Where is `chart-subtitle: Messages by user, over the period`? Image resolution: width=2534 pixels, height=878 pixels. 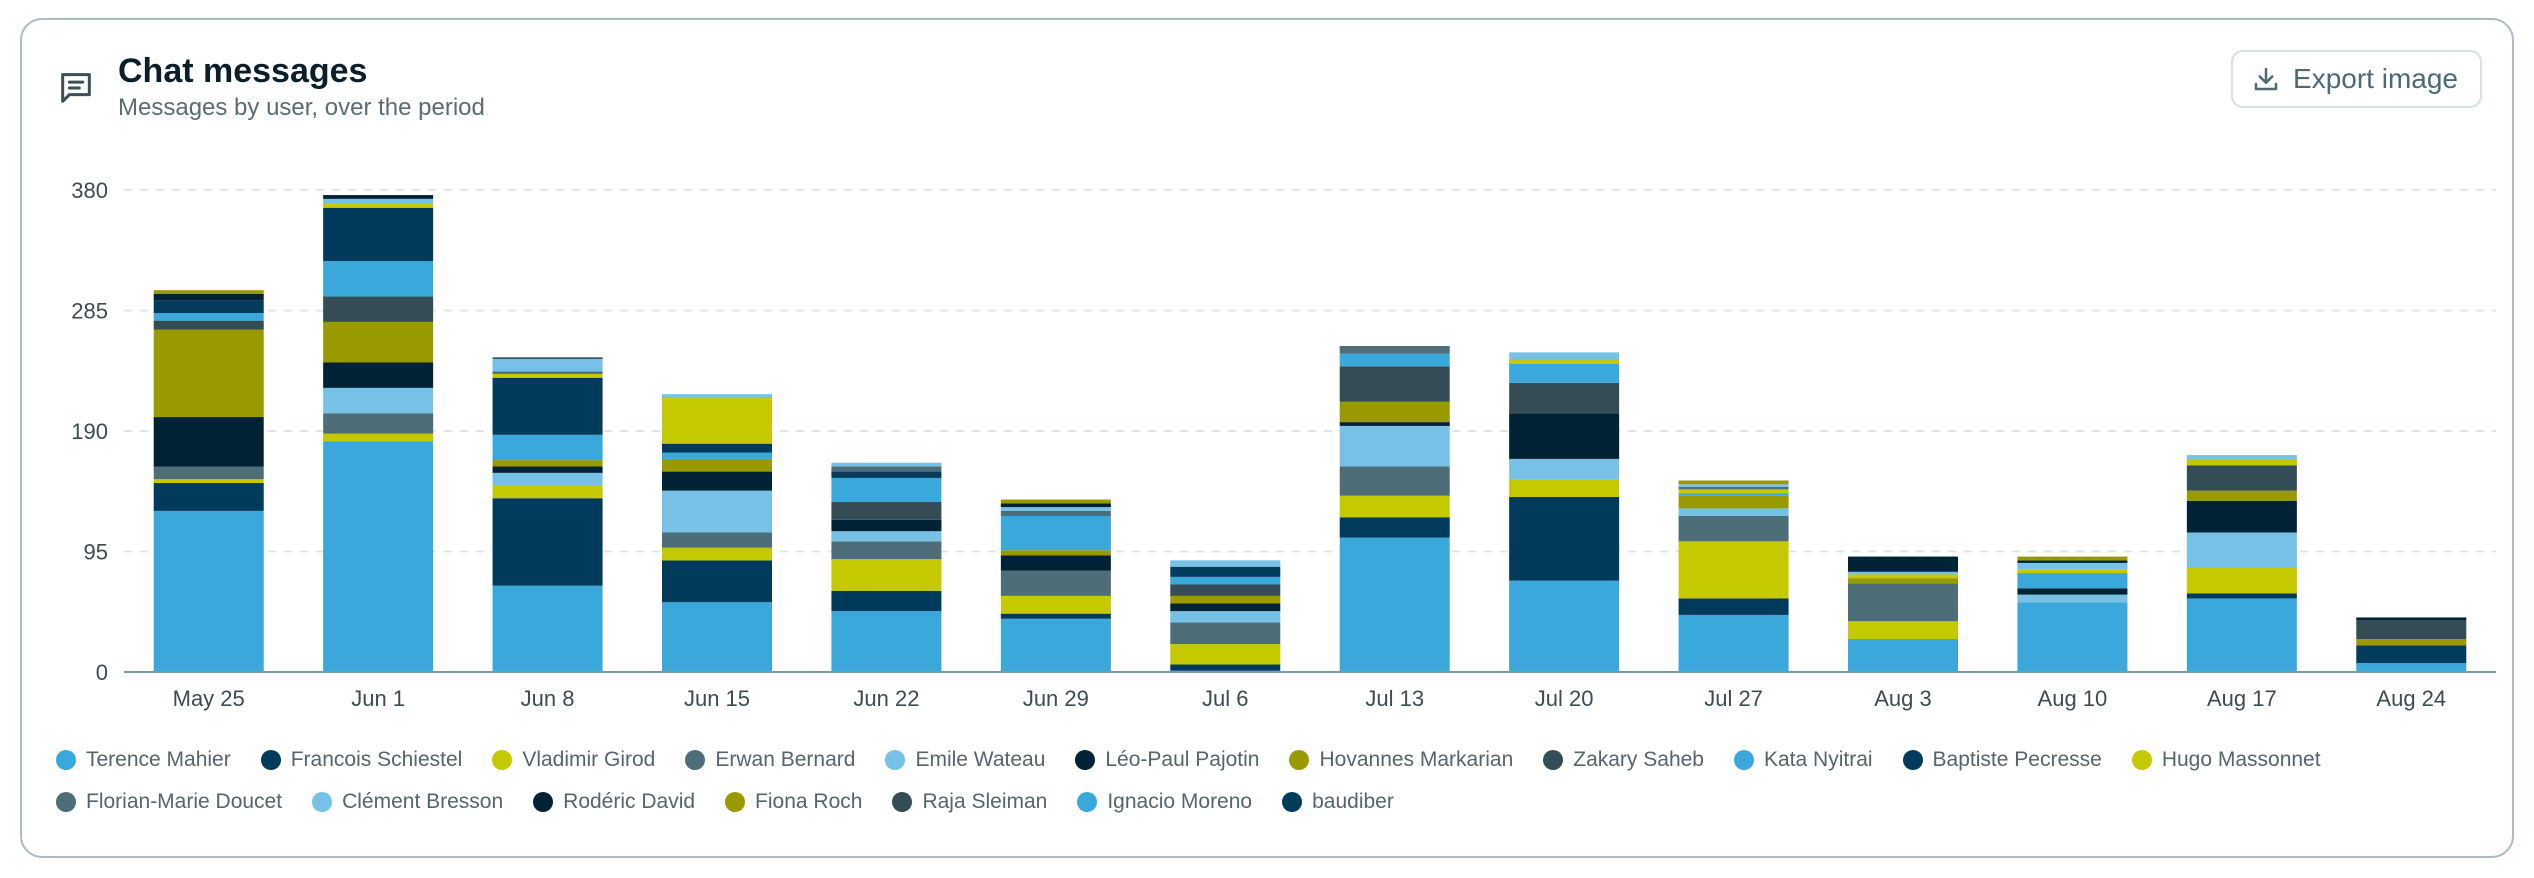 chart-subtitle: Messages by user, over the period is located at coordinates (301, 107).